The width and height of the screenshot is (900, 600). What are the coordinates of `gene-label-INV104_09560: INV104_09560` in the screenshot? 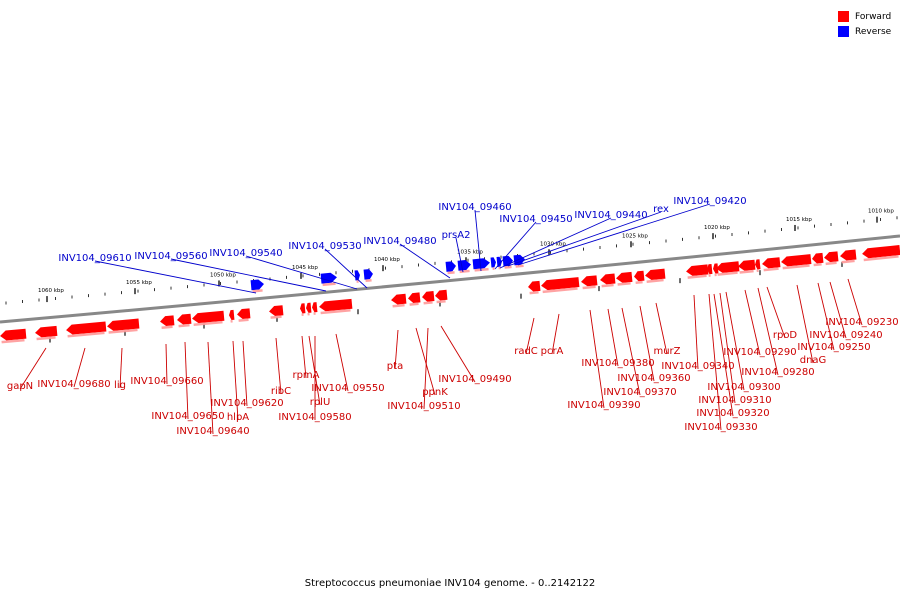 It's located at (170, 256).